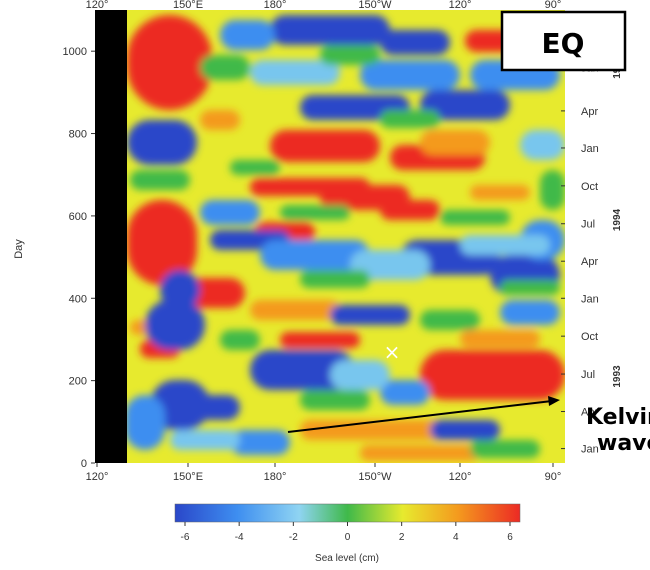 The image size is (650, 570). Describe the element at coordinates (456, 537) in the screenshot. I see `colorbar-tick-label: 4` at that location.